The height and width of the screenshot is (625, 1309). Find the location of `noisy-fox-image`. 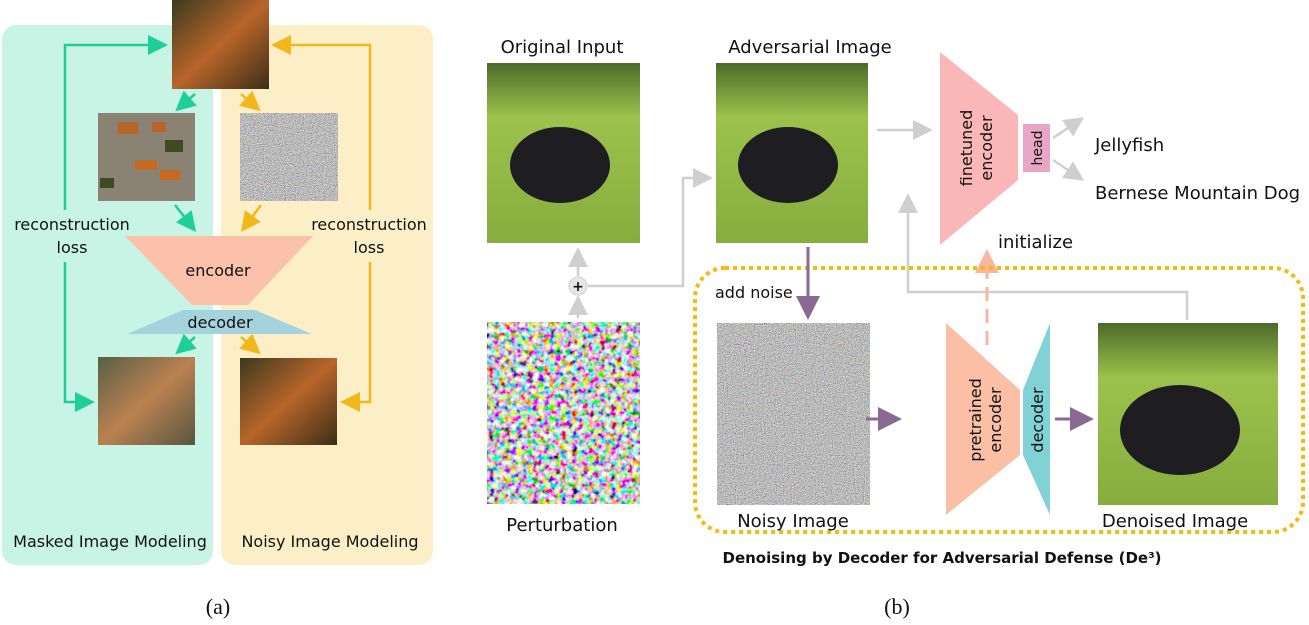

noisy-fox-image is located at coordinates (289, 157).